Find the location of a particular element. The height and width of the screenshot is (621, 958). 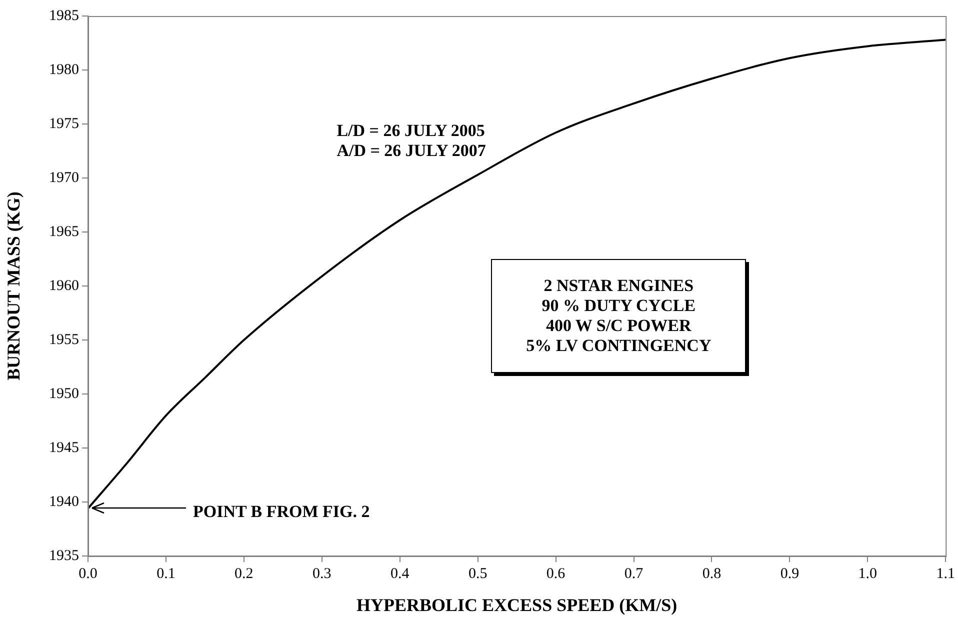

text-box: 2 NSTAR ENGINES 90 % DUTY CYCLE 400 W S/C POWER 5% LV CONTINGENCY is located at coordinates (618, 316).